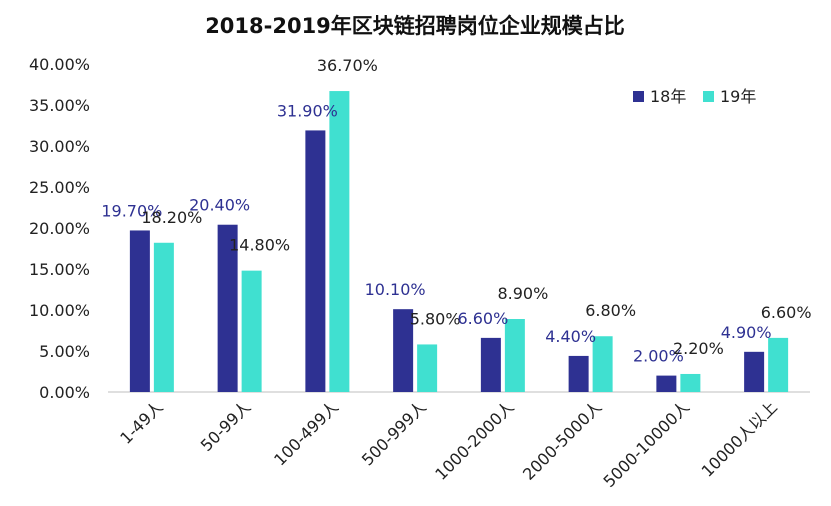  I want to click on data-label: 19.70%, so click(131, 210).